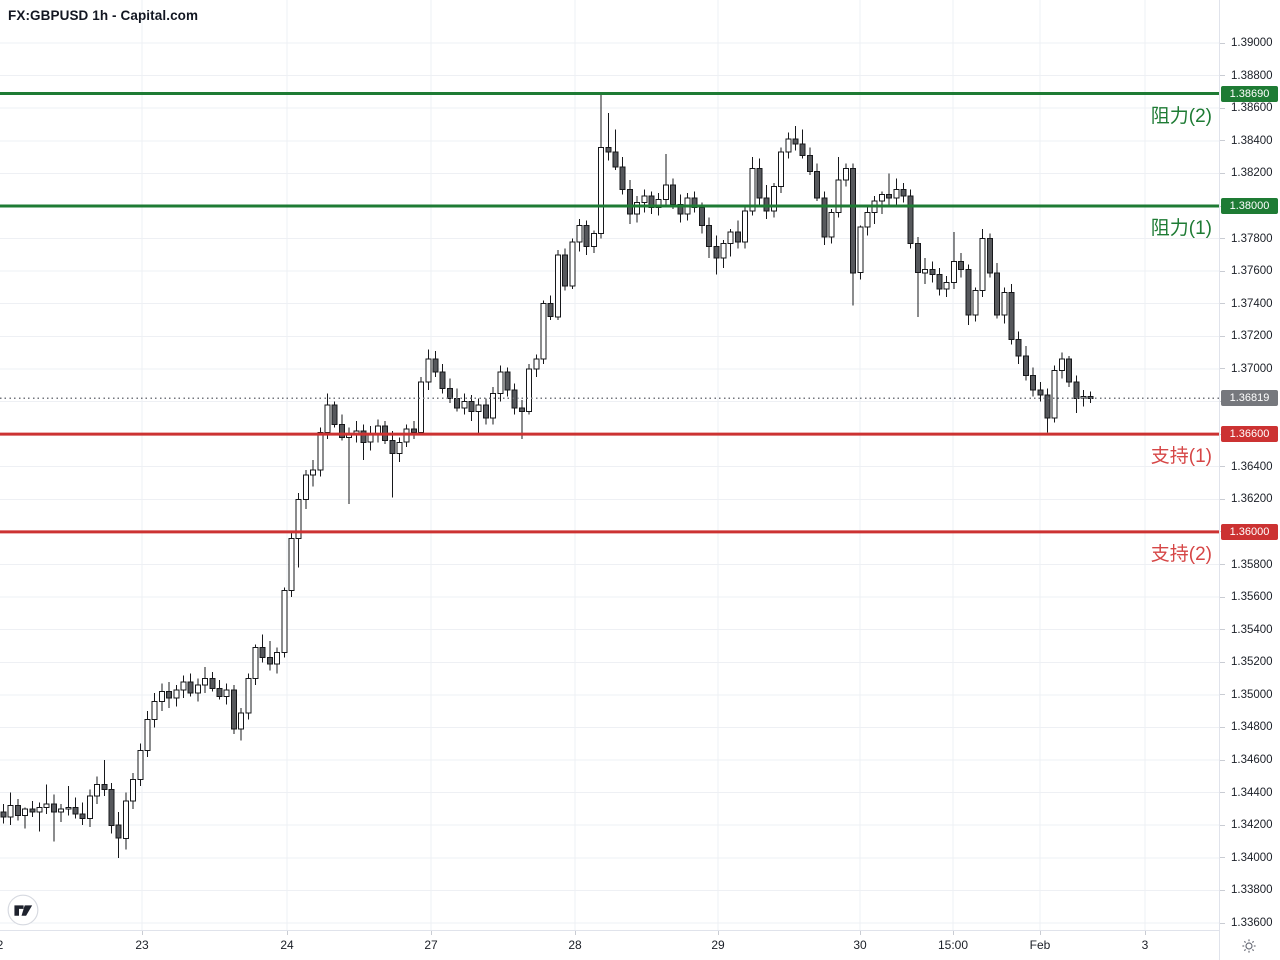  I want to click on time-tick-label: 28, so click(575, 945).